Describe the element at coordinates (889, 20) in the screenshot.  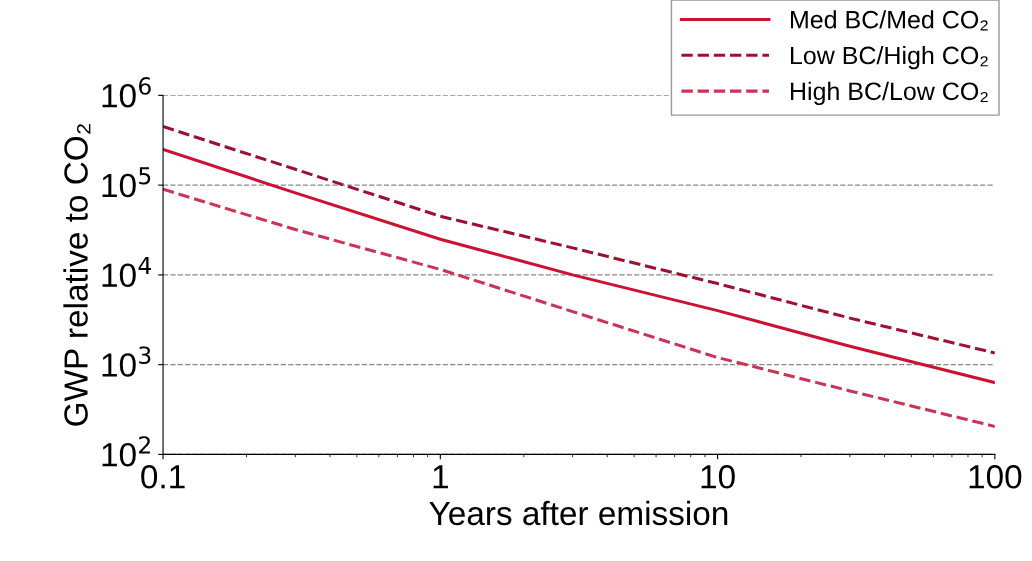
I see `legend-label: Med BC/Med CO₂` at that location.